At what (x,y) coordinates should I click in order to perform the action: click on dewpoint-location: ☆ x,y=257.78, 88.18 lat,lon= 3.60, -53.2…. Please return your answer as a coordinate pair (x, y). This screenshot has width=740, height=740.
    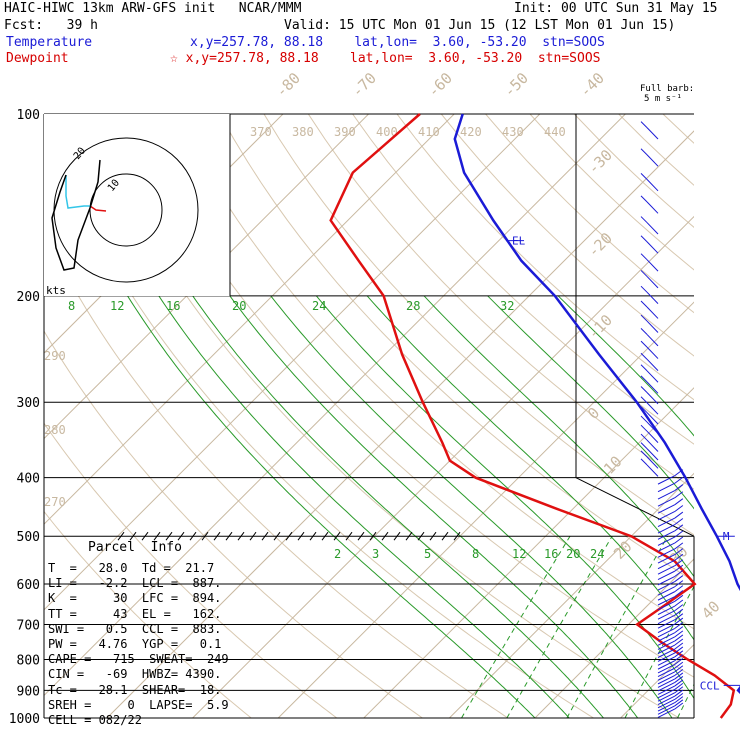
    Looking at the image, I should click on (385, 58).